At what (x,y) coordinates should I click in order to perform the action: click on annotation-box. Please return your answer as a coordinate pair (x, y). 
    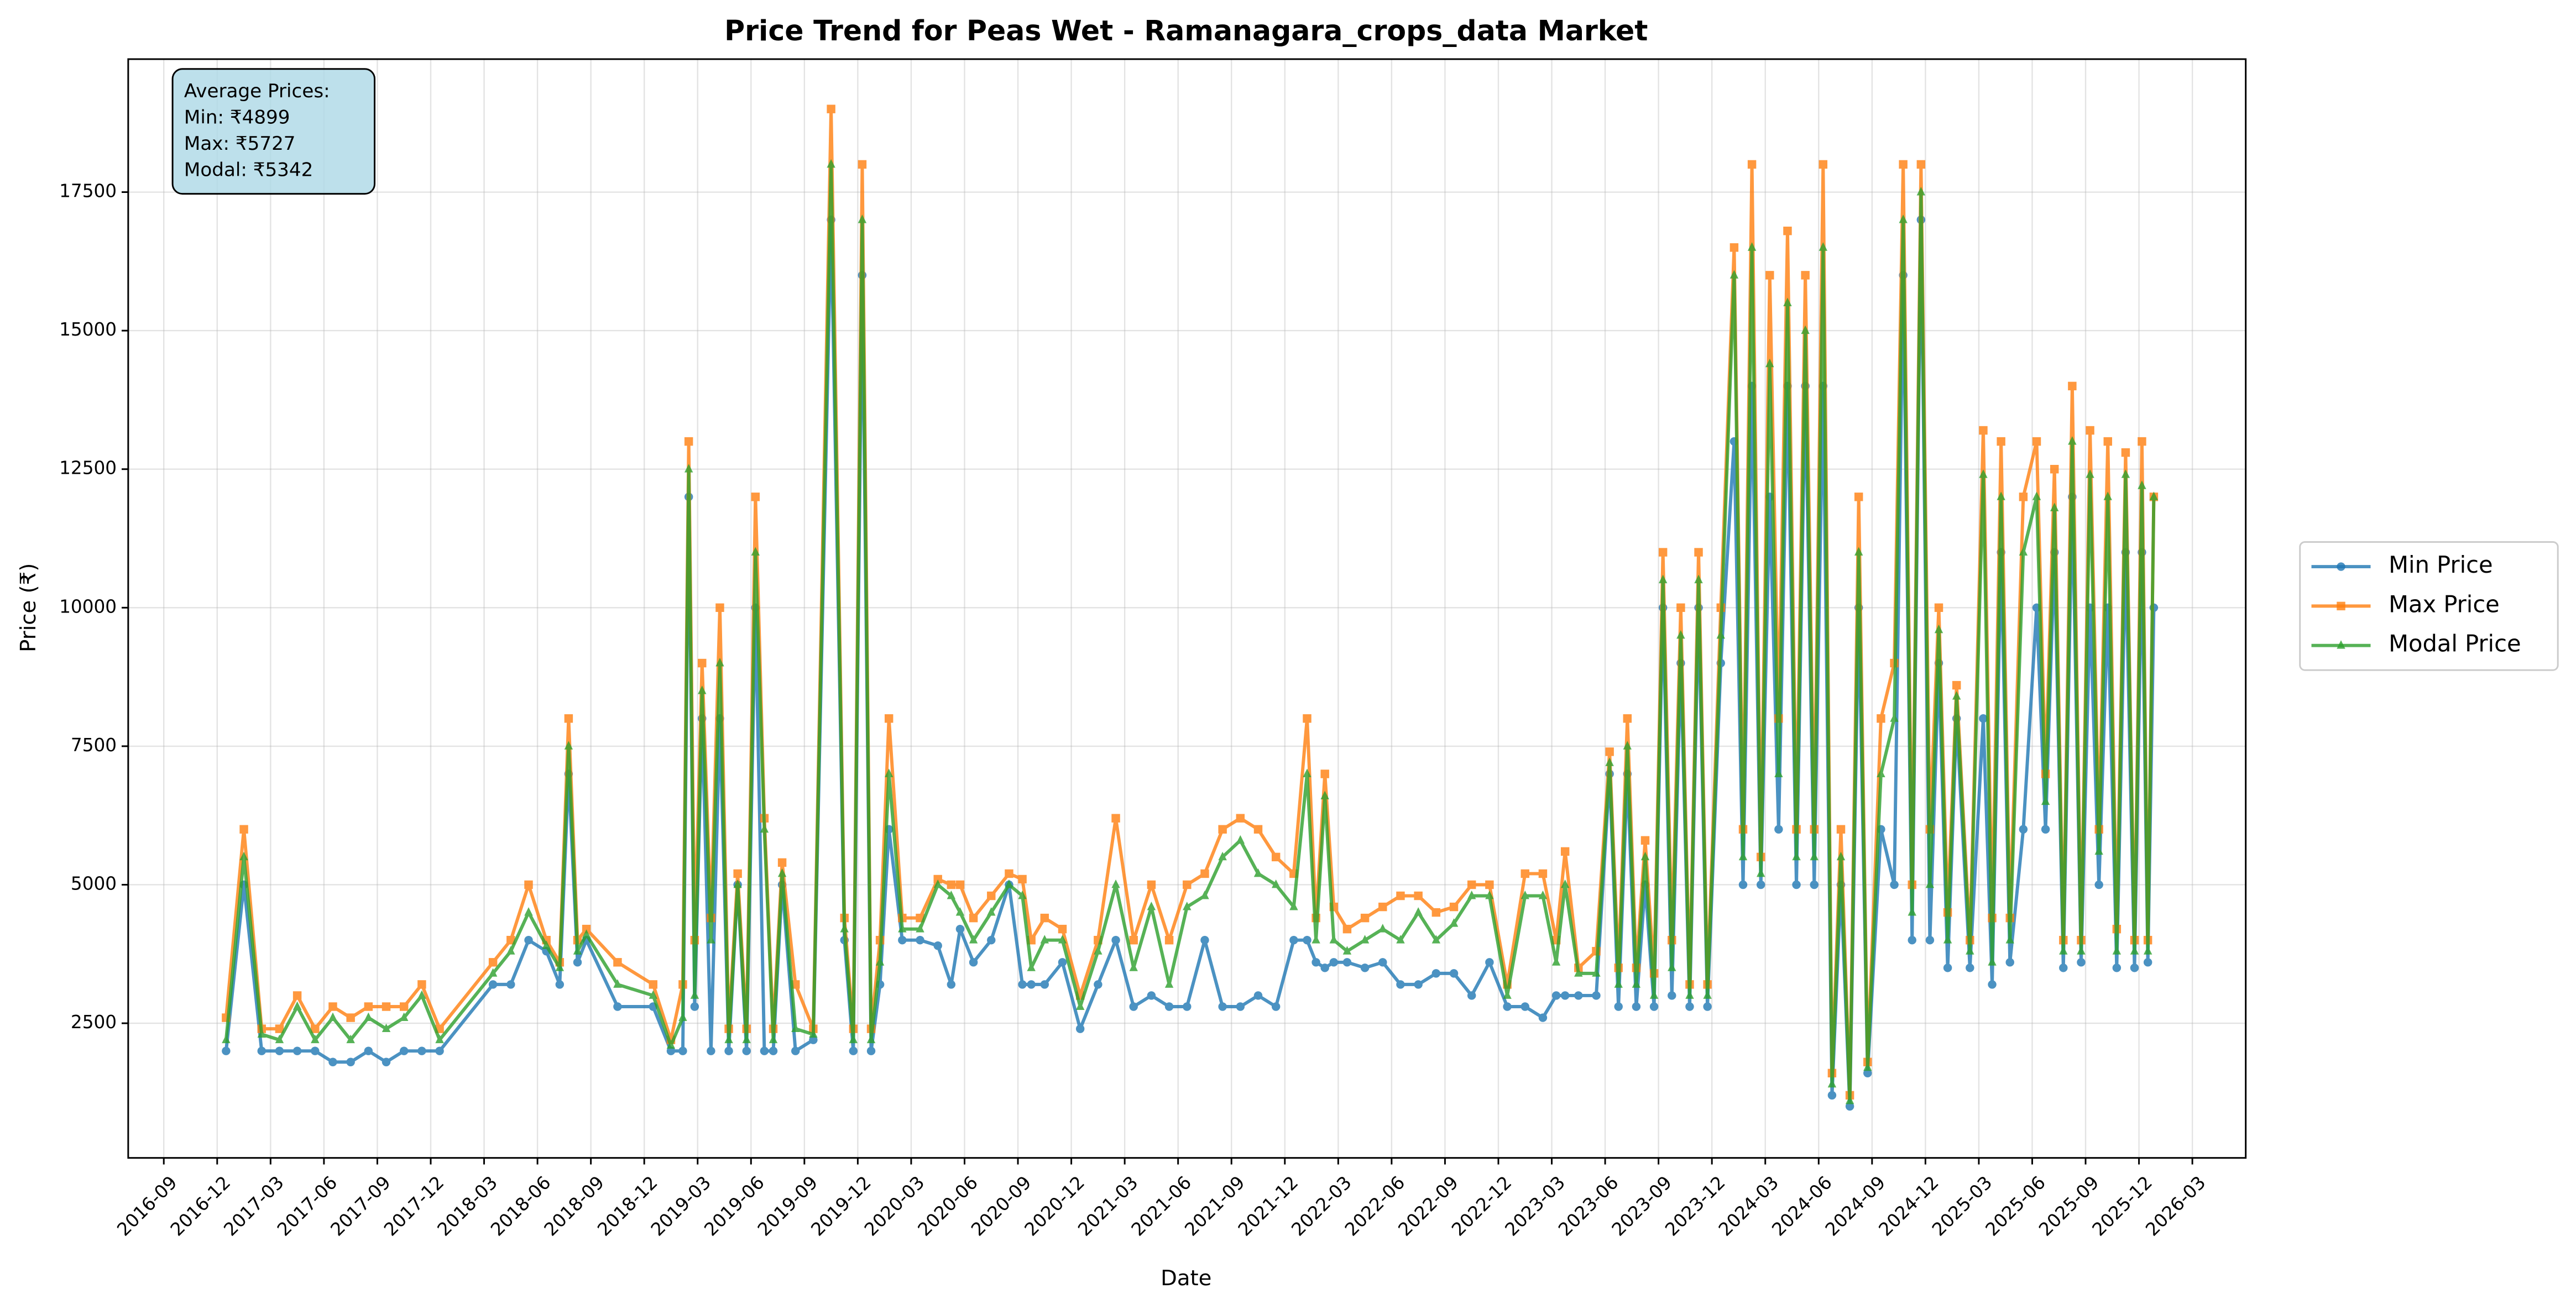
    Looking at the image, I should click on (273, 132).